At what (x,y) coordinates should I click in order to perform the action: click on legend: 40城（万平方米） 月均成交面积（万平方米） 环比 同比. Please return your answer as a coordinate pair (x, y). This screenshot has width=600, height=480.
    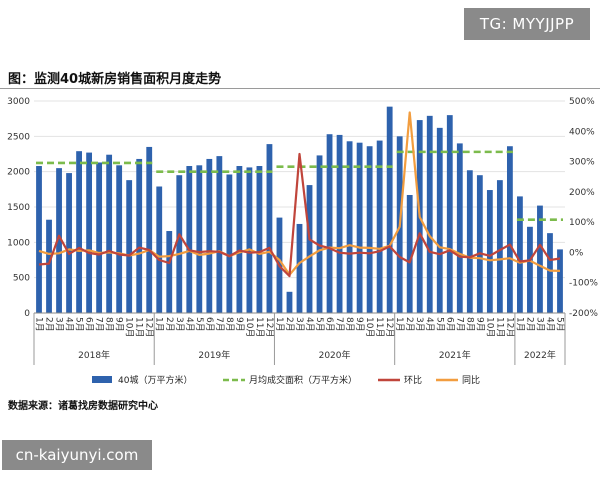
    Looking at the image, I should click on (286, 380).